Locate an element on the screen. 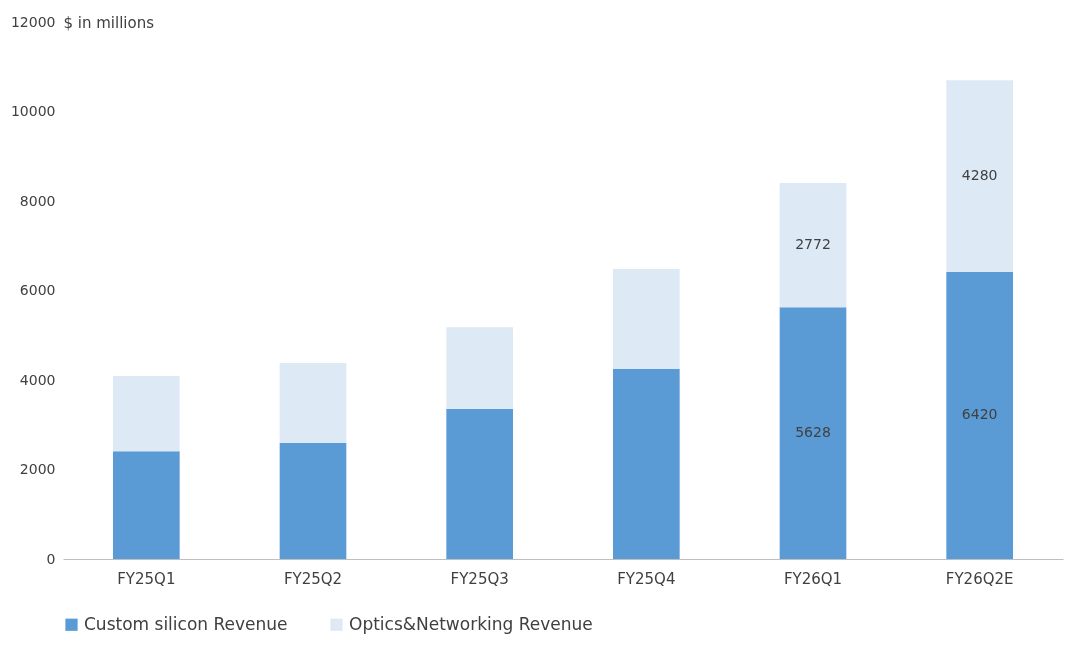 The image size is (1080, 663). x-tick-label: FY26Q2E is located at coordinates (979, 578).